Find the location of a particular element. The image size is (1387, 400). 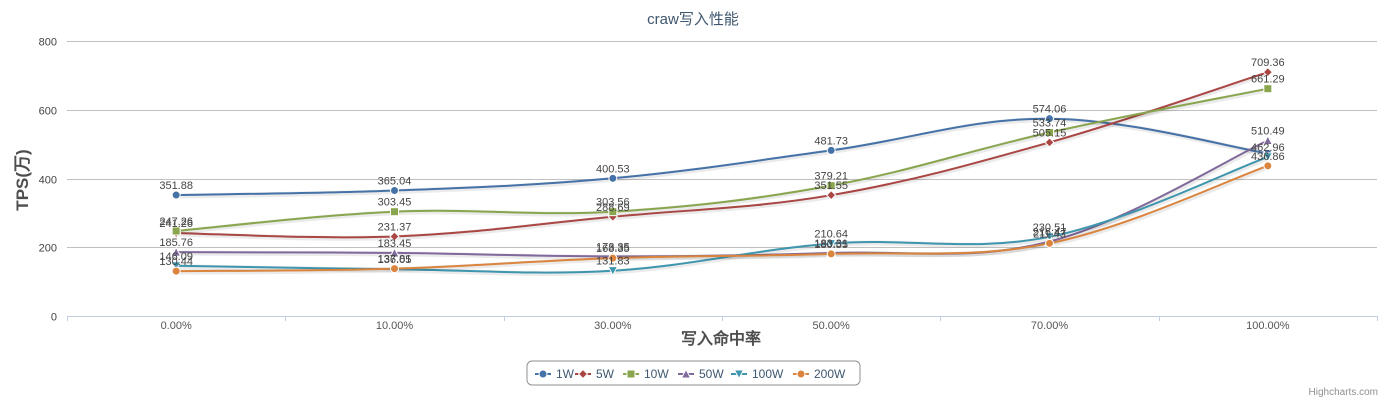

x-tick-label: 50.00% is located at coordinates (832, 326).